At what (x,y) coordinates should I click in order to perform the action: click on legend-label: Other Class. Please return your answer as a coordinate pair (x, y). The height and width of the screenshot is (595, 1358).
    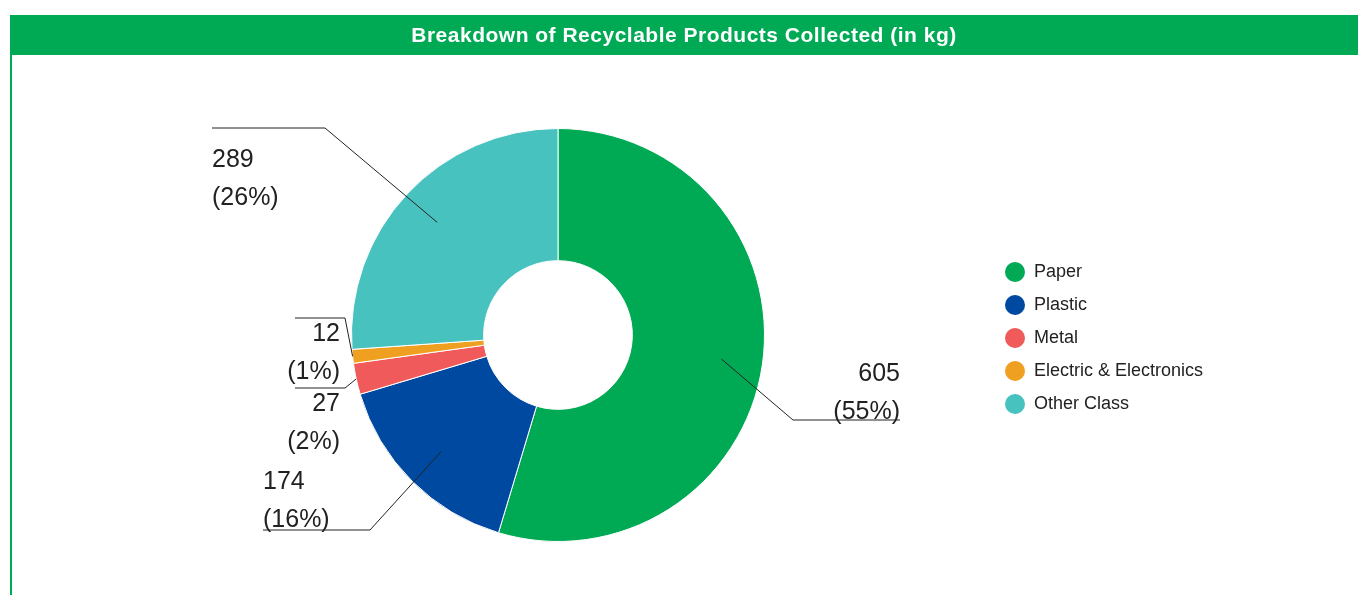
    Looking at the image, I should click on (1082, 403).